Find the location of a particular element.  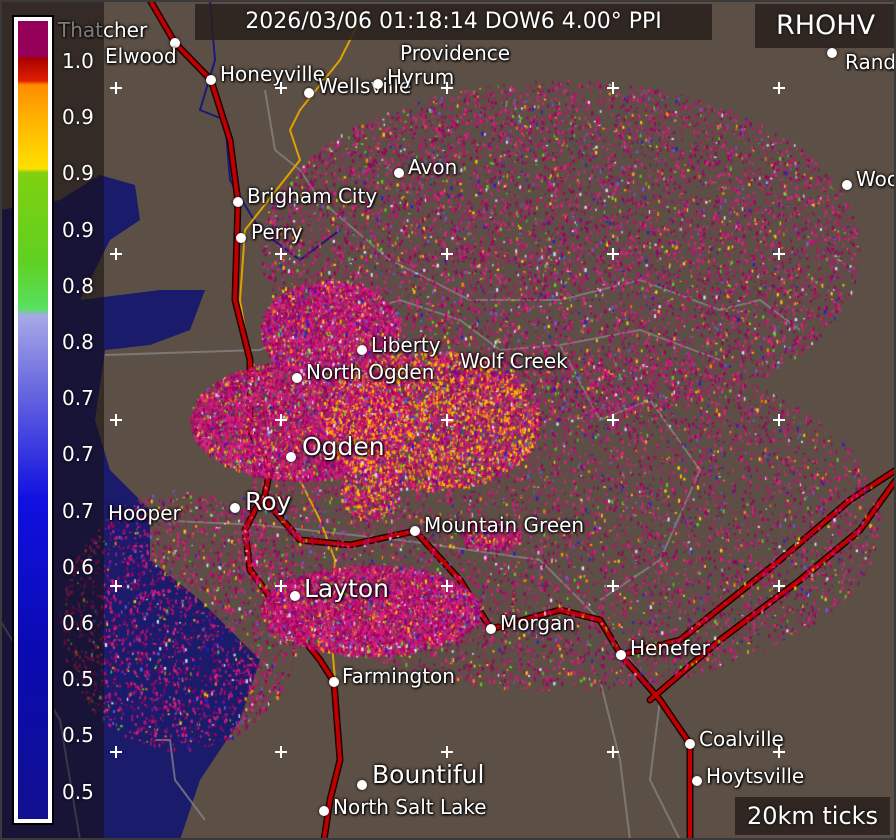

city-label: Hyrum is located at coordinates (421, 77).